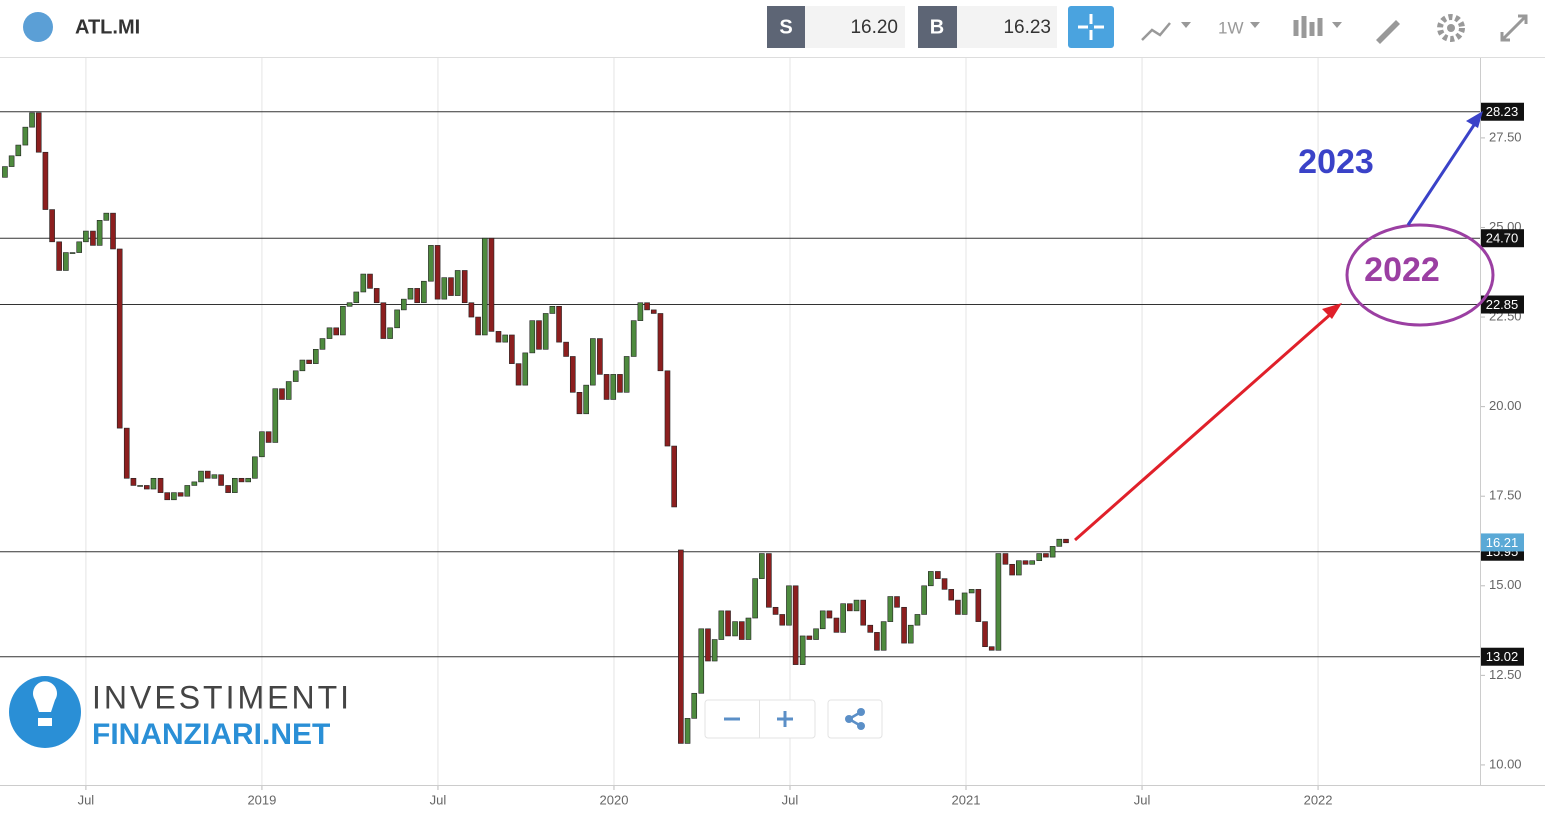 This screenshot has height=817, width=1545. What do you see at coordinates (966, 799) in the screenshot?
I see `x-tick-label: 2021` at bounding box center [966, 799].